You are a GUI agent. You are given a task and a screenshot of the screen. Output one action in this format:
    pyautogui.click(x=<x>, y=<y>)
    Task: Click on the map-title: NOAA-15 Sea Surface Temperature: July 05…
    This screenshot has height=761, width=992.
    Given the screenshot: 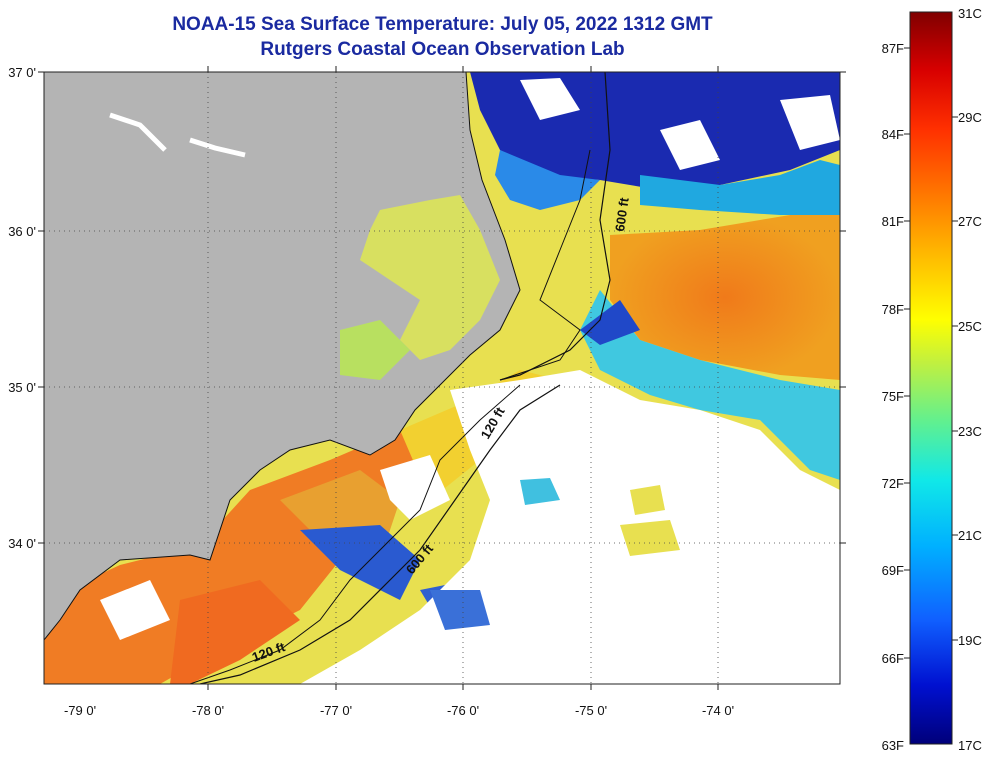 What is the action you would take?
    pyautogui.click(x=442, y=24)
    